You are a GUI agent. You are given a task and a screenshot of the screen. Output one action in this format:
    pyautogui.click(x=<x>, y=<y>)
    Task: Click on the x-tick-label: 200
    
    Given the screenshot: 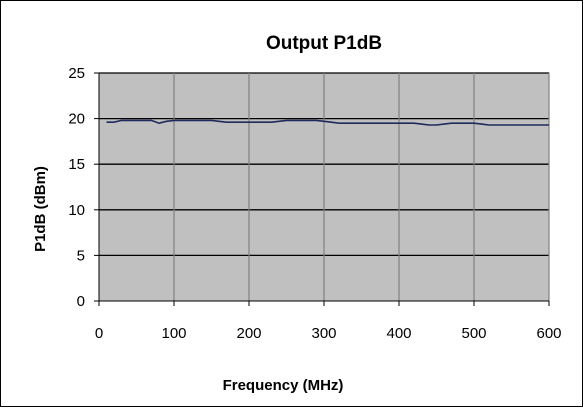 What is the action you would take?
    pyautogui.click(x=248, y=333)
    